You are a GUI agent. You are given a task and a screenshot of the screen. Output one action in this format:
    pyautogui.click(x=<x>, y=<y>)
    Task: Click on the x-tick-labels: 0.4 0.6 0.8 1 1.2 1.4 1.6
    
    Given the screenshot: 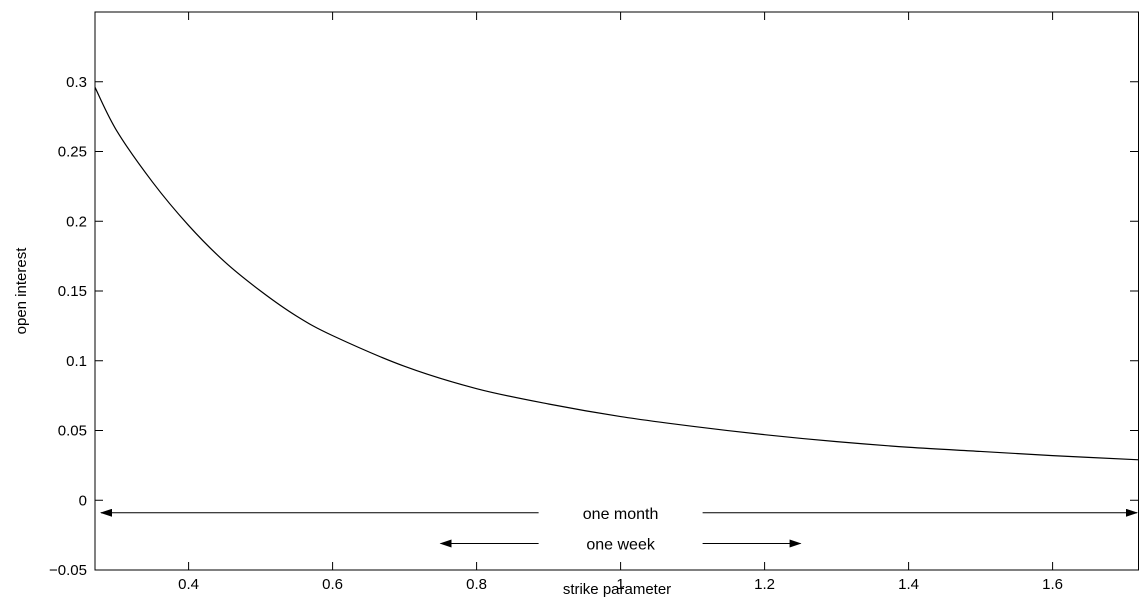 What is the action you would take?
    pyautogui.click(x=620, y=584)
    